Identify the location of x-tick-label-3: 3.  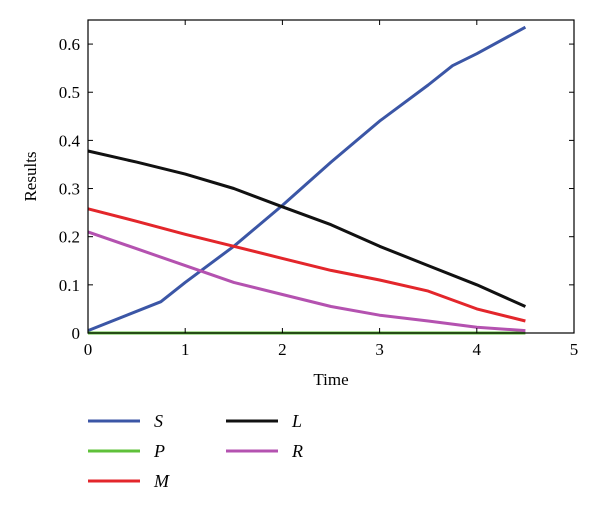
(379, 349).